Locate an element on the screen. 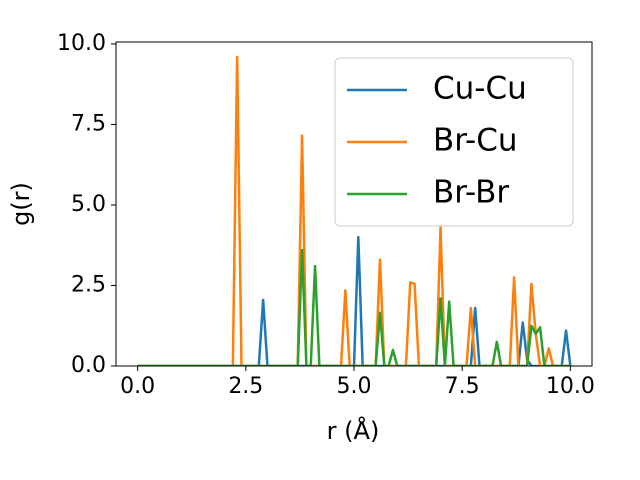 The height and width of the screenshot is (480, 640). legend-label: Br-Cu is located at coordinates (475, 141).